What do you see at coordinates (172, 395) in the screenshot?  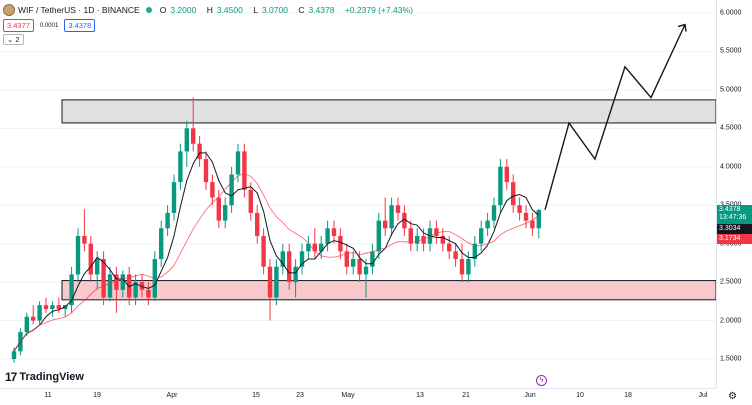 I see `time-tick-label: Apr` at bounding box center [172, 395].